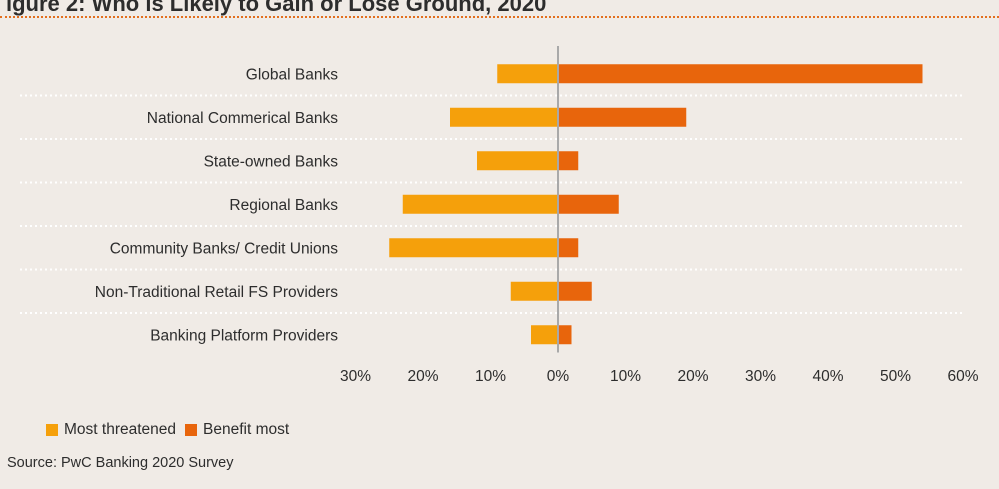 The width and height of the screenshot is (999, 489). Describe the element at coordinates (191, 430) in the screenshot. I see `legend-swatch-benefit-most` at that location.